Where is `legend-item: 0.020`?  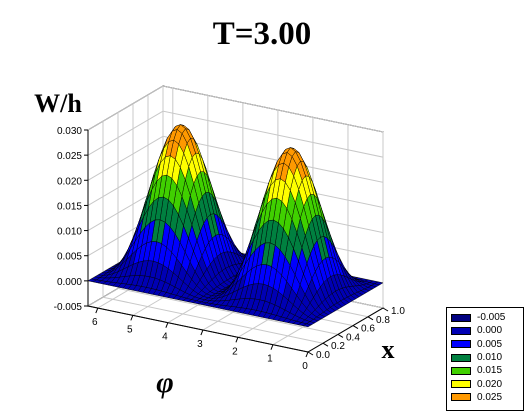
legend-item: 0.020 is located at coordinates (485, 383).